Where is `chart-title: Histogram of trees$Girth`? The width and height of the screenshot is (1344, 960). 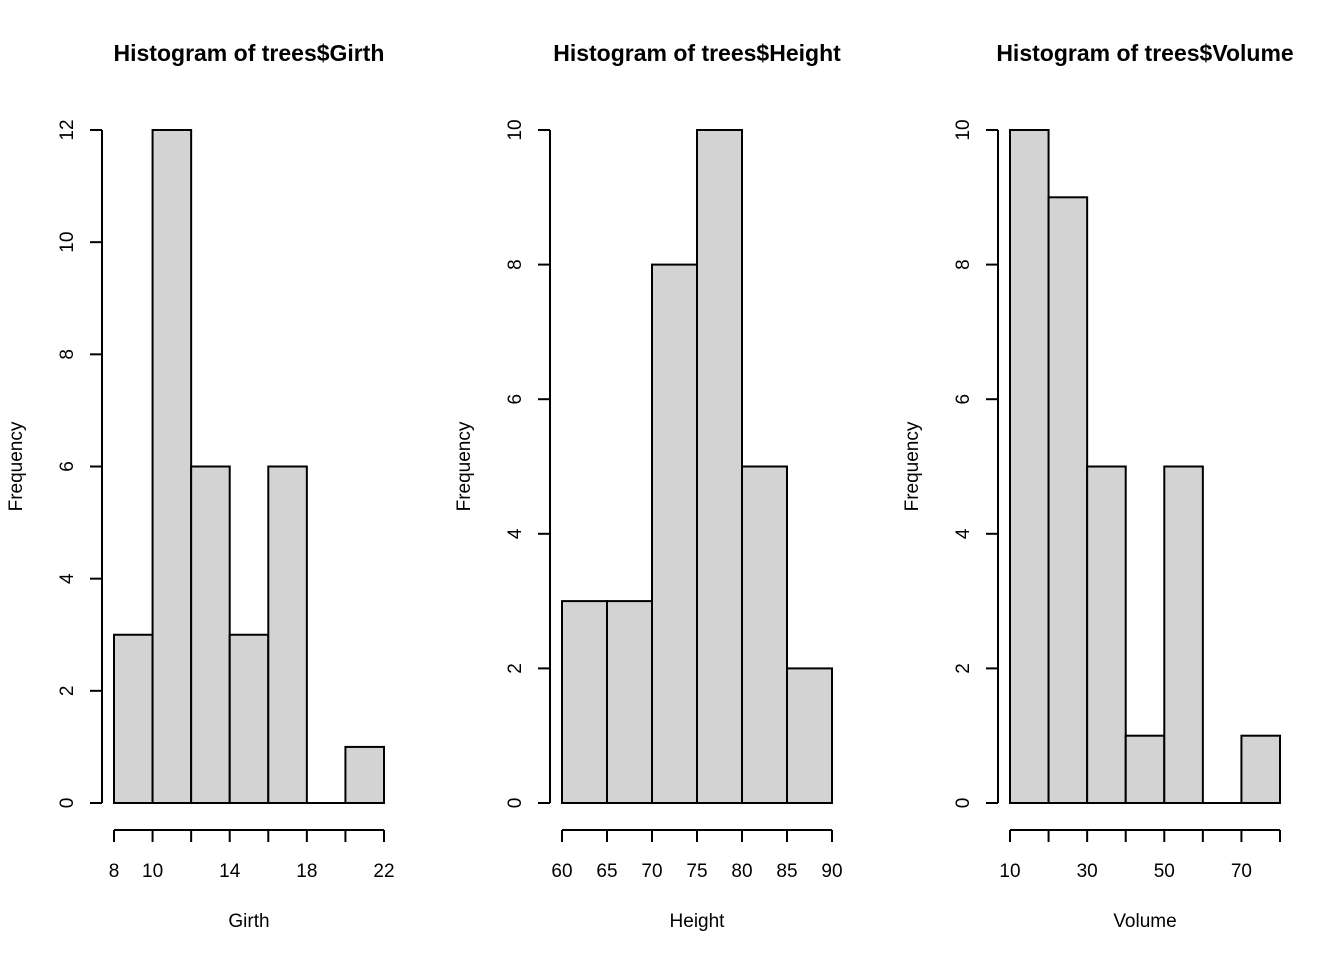 chart-title: Histogram of trees$Girth is located at coordinates (249, 53).